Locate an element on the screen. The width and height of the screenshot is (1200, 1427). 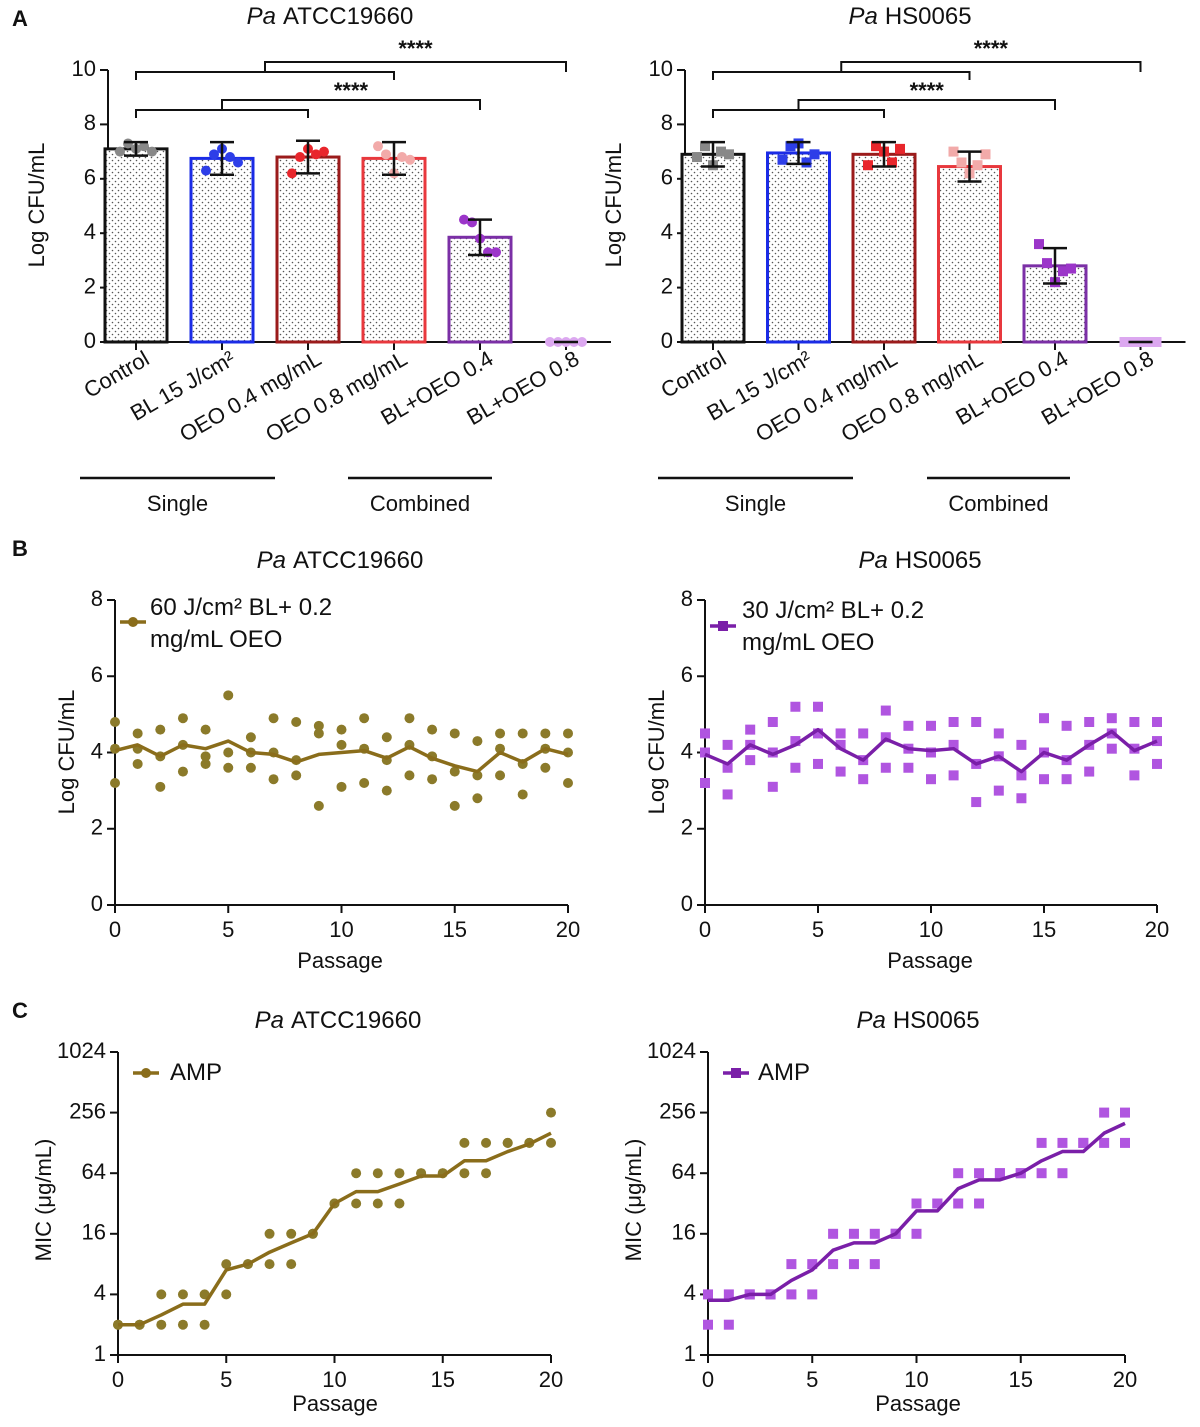
x-tick-label: OEO 0.8 mg/mL is located at coordinates (336, 396).